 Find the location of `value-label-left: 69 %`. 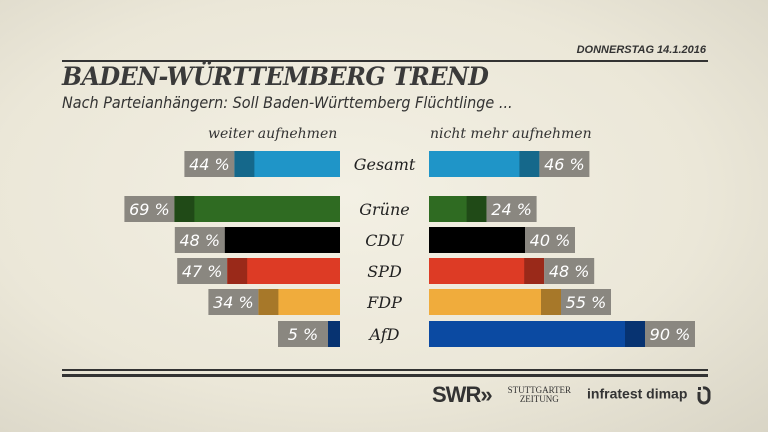

value-label-left: 69 % is located at coordinates (149, 209).